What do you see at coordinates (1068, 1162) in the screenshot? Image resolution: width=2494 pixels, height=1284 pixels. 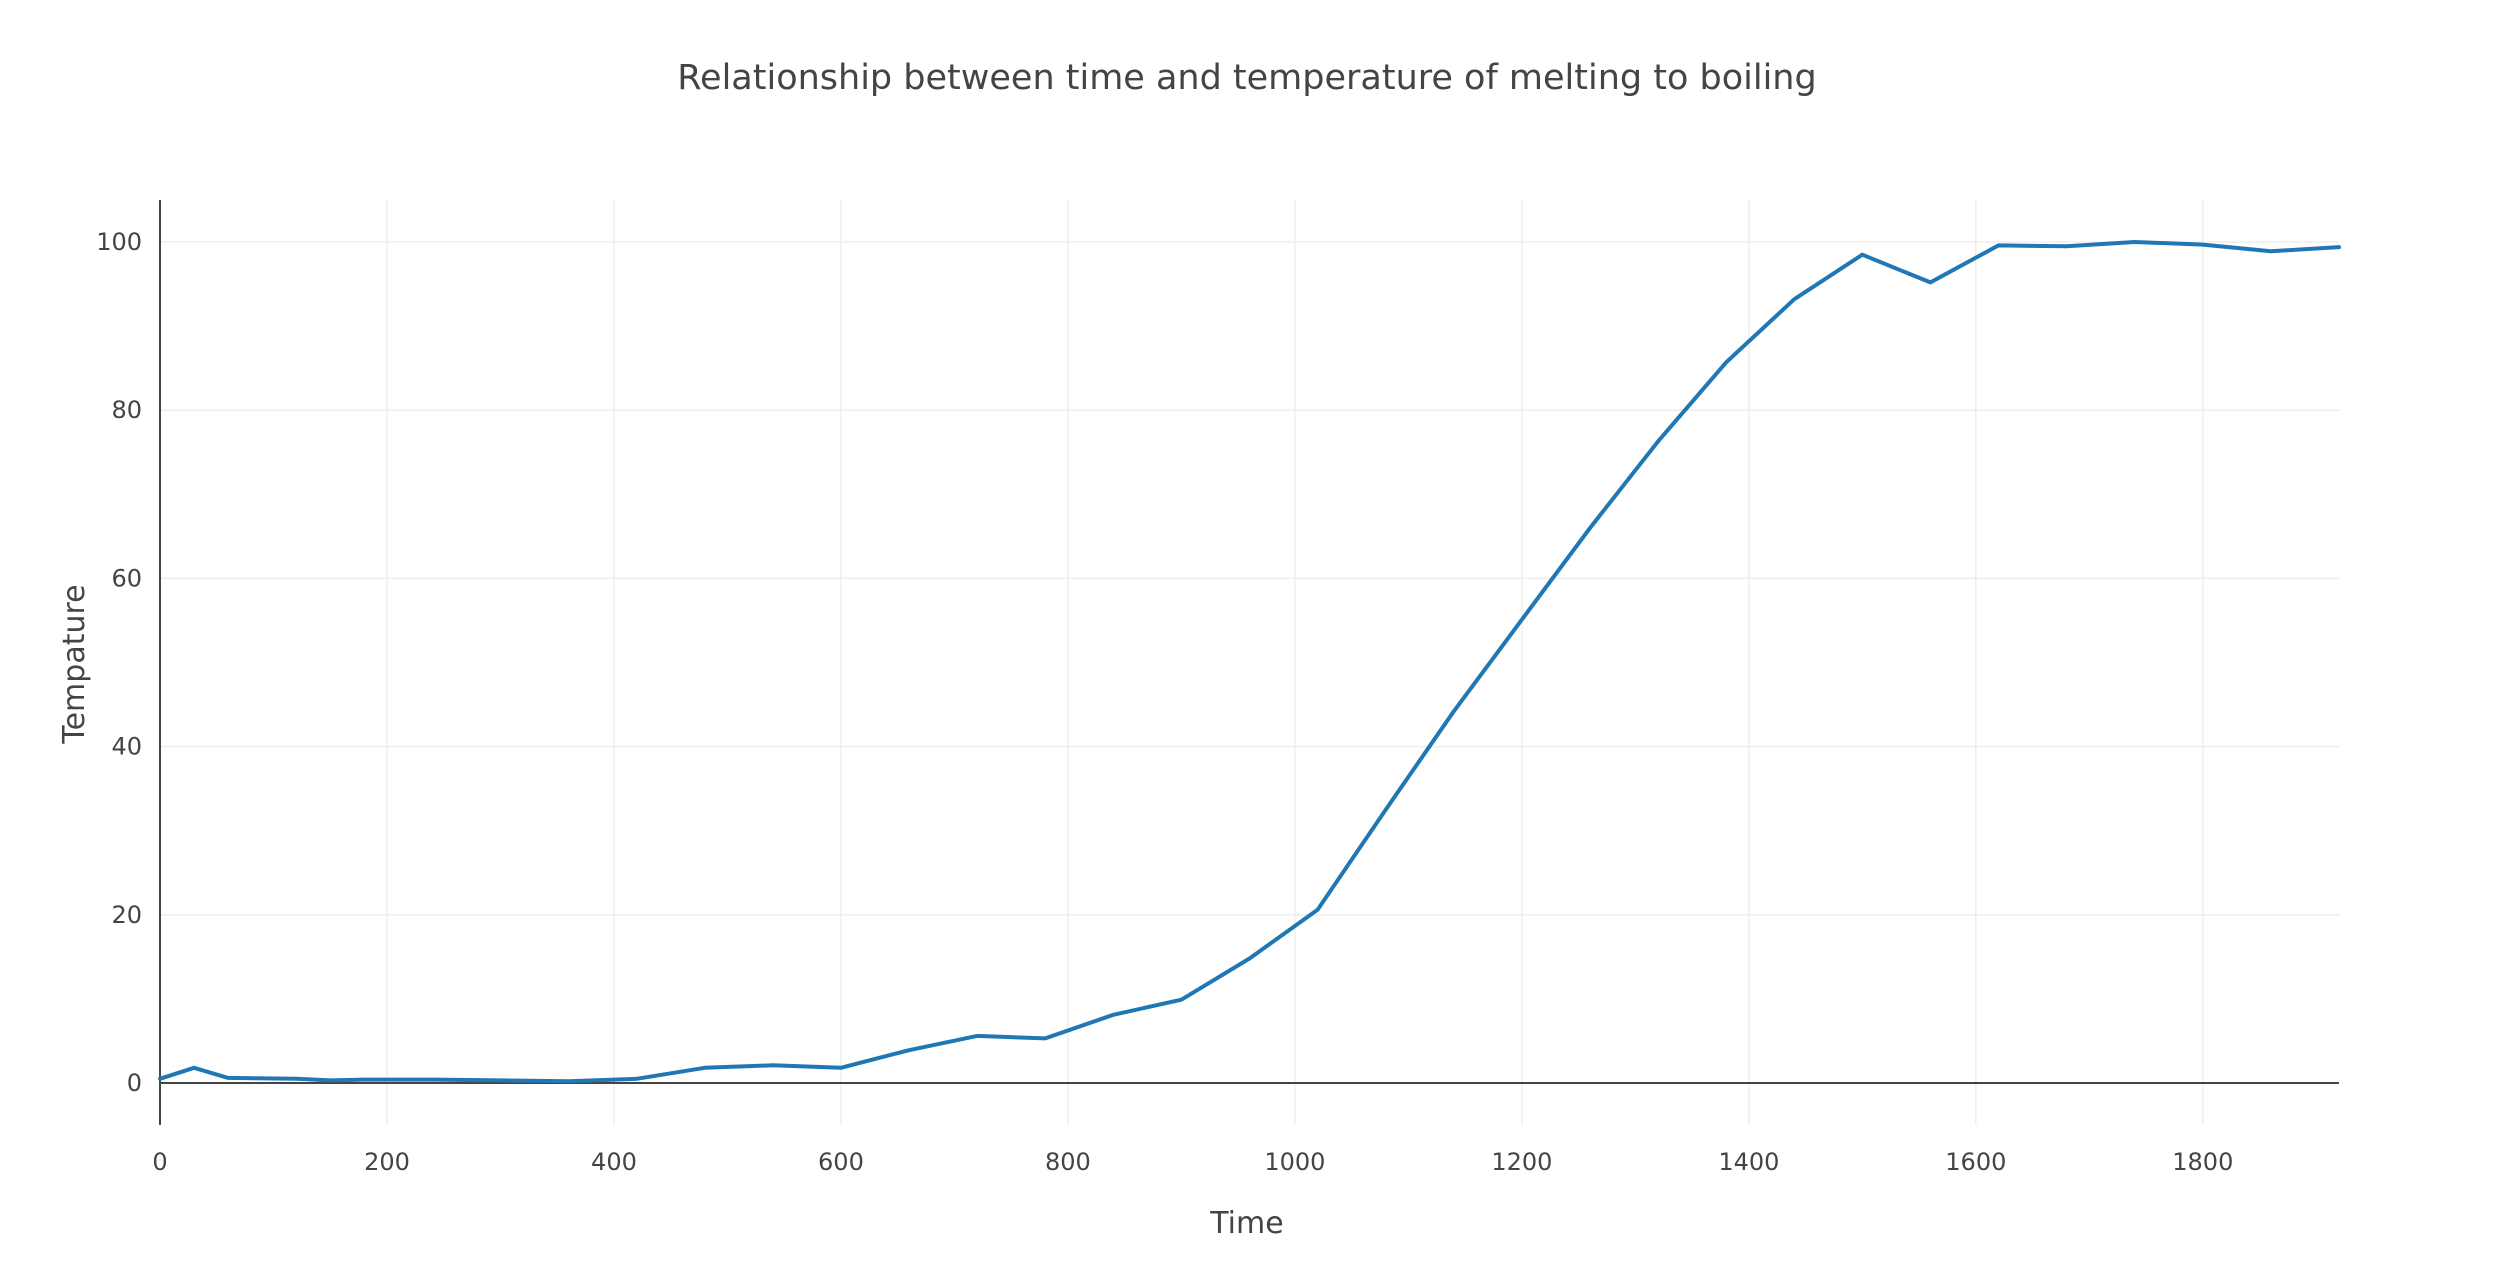 I see `x-tick-label: 800` at bounding box center [1068, 1162].